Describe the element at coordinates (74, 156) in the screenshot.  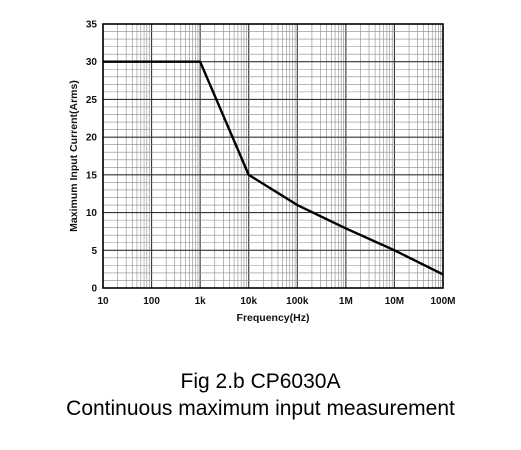
I see `y-axis-label: Maximum Input Current(Arms)` at that location.